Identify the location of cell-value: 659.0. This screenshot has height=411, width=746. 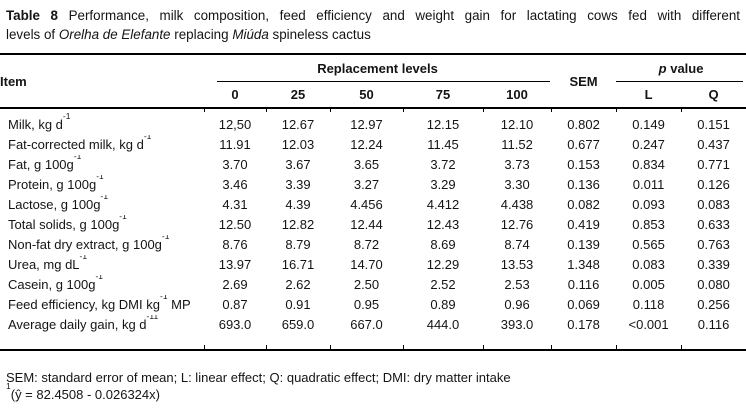
(298, 333).